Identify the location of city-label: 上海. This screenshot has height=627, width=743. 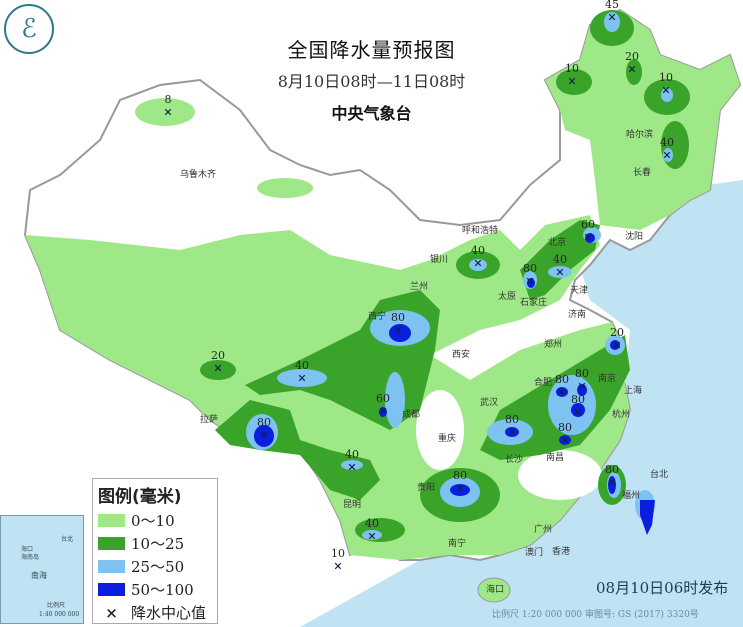
(633, 391).